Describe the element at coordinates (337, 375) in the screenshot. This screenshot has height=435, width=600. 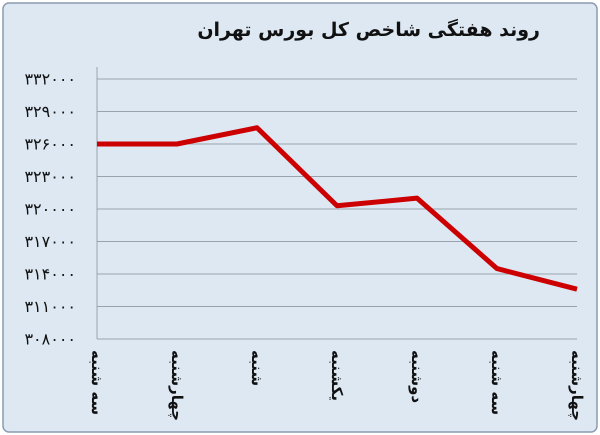
I see `x-tick-label: یکشنبه` at that location.